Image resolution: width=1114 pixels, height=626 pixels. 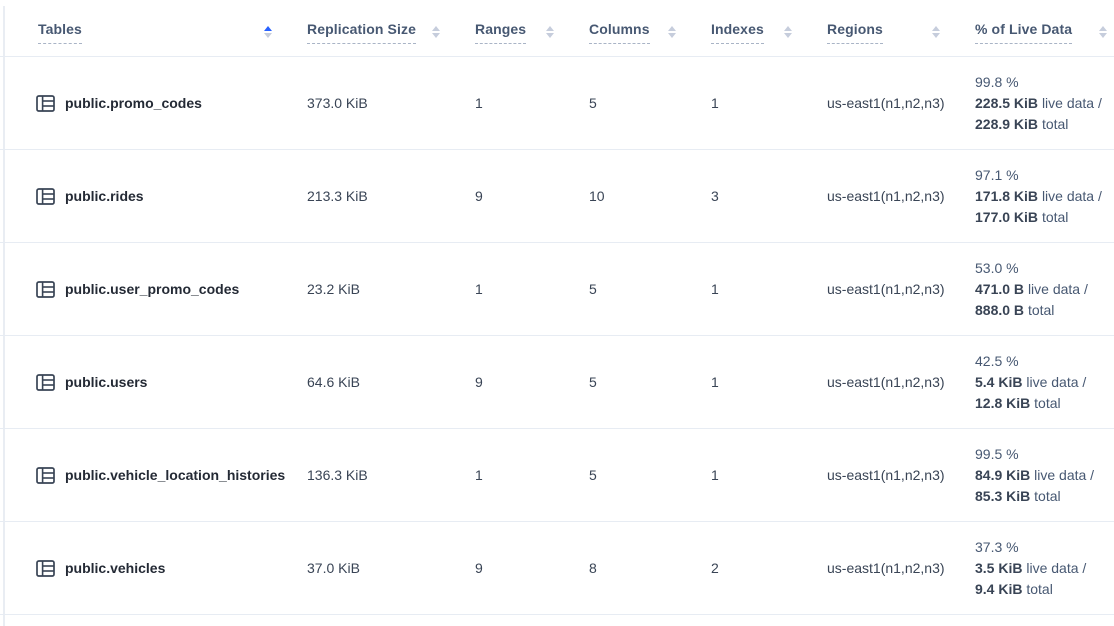 What do you see at coordinates (1015, 309) in the screenshot?
I see `total-size-line: 888.0 B total` at bounding box center [1015, 309].